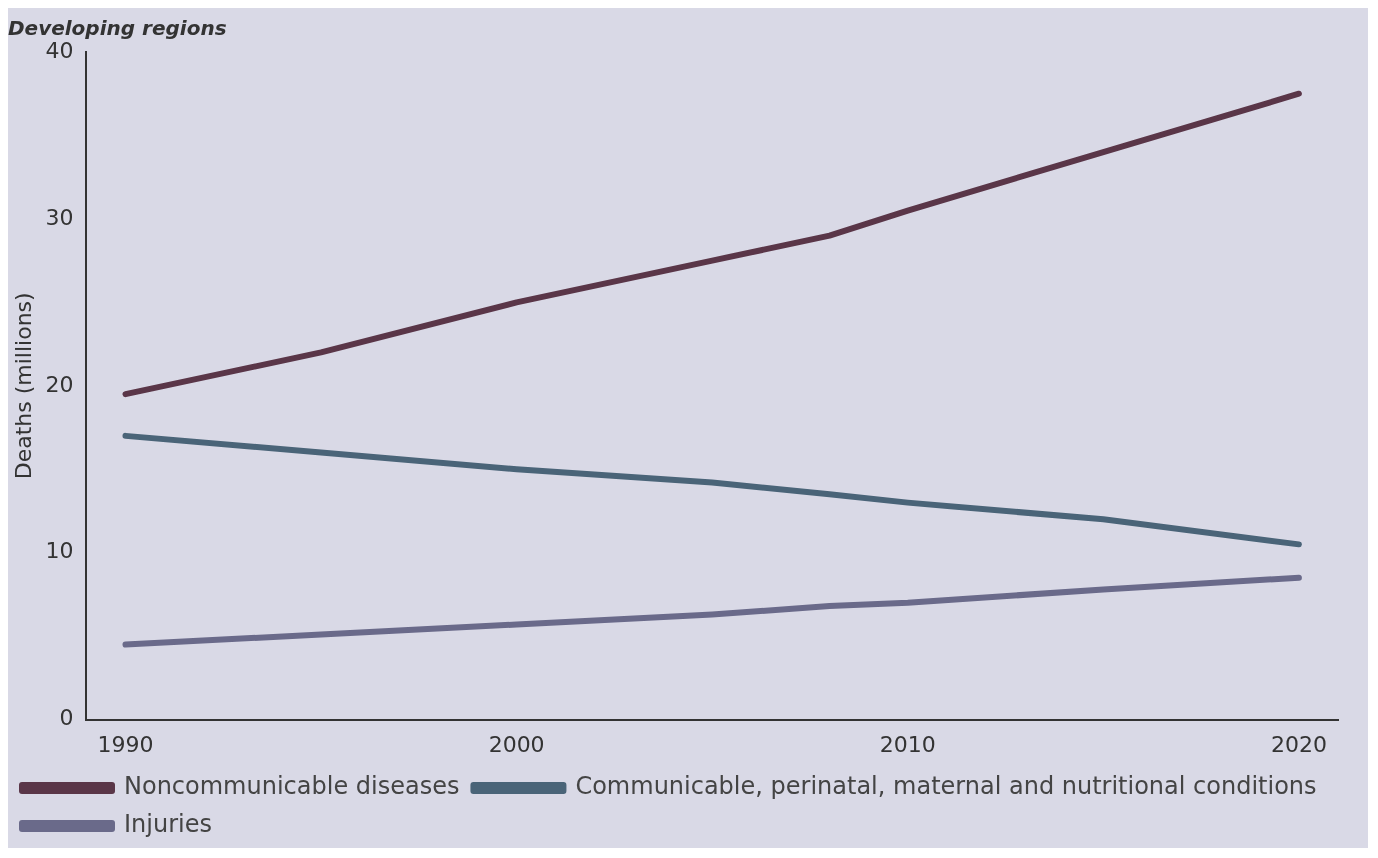 The height and width of the screenshot is (858, 1378). Describe the element at coordinates (516, 744) in the screenshot. I see `x-tick-label: 2000` at that location.